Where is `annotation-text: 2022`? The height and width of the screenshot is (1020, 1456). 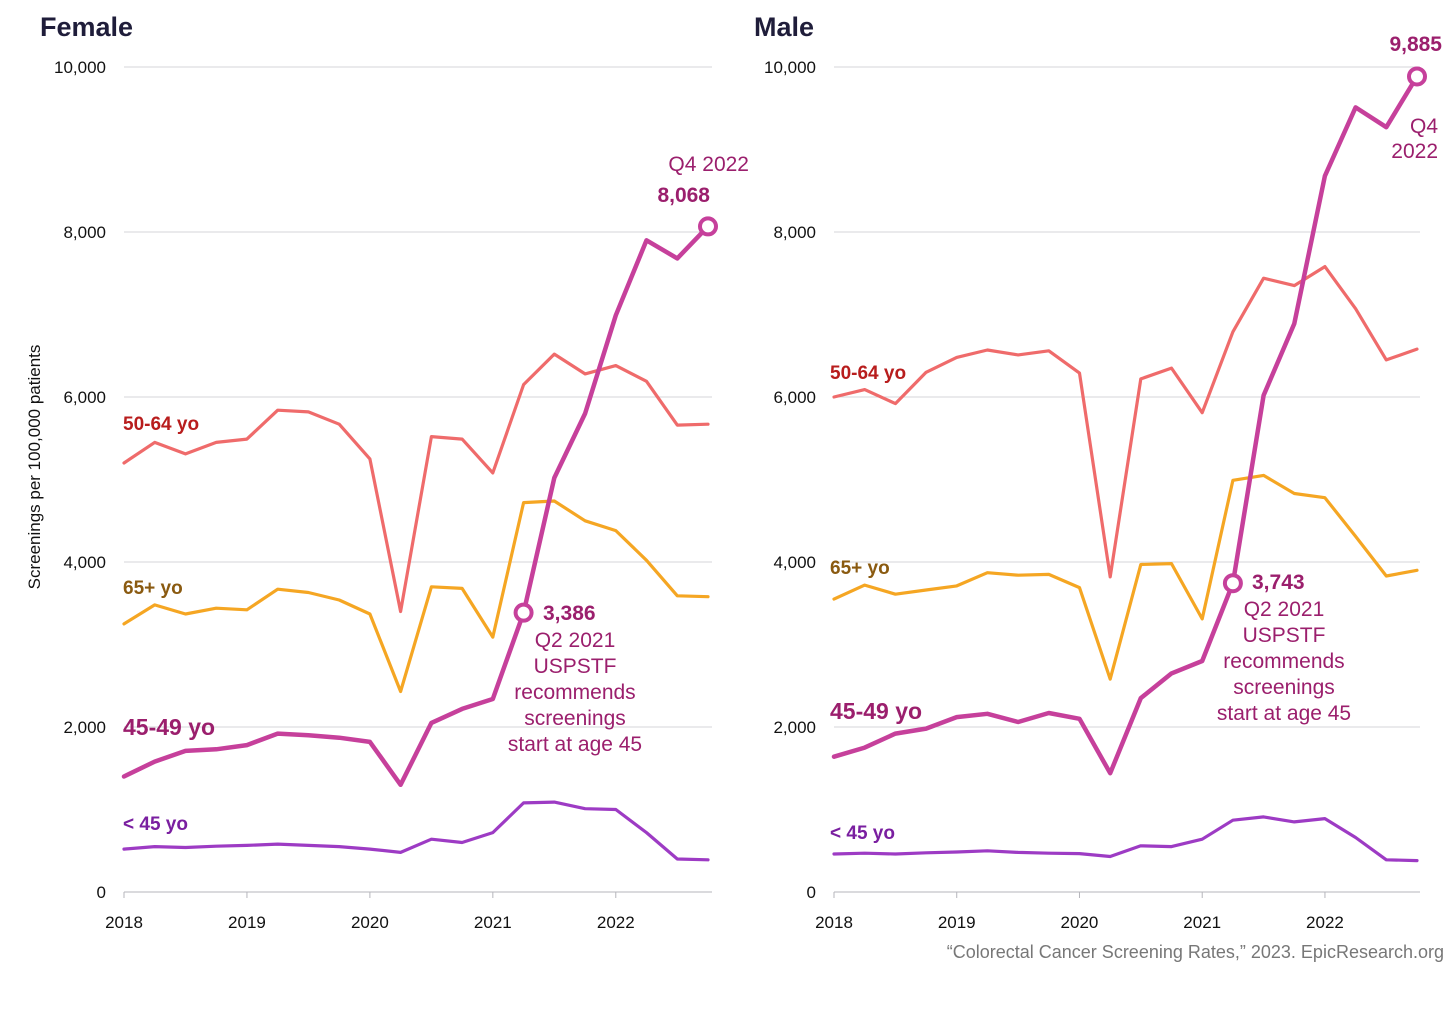
annotation-text: 2022 is located at coordinates (1414, 151).